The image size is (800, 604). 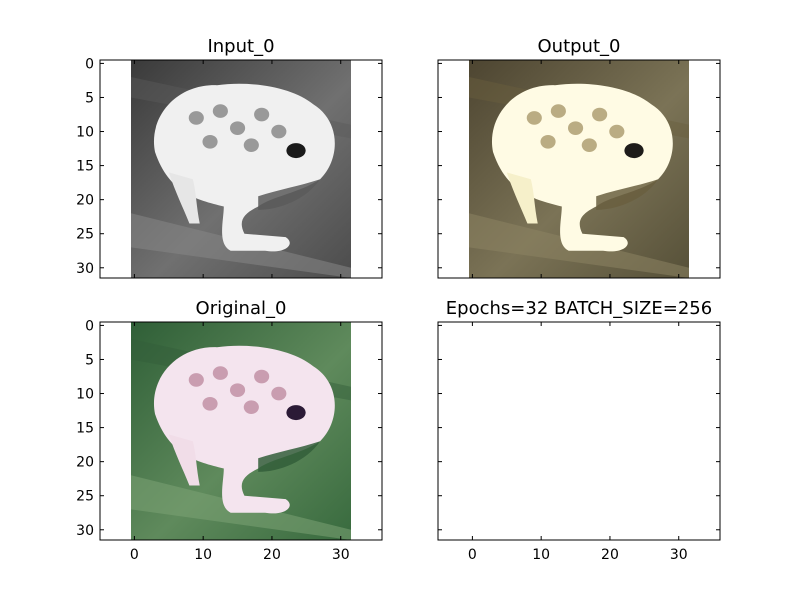 I want to click on subplot-title: Epochs=32 BATCH_SIZE=256, so click(x=579, y=308).